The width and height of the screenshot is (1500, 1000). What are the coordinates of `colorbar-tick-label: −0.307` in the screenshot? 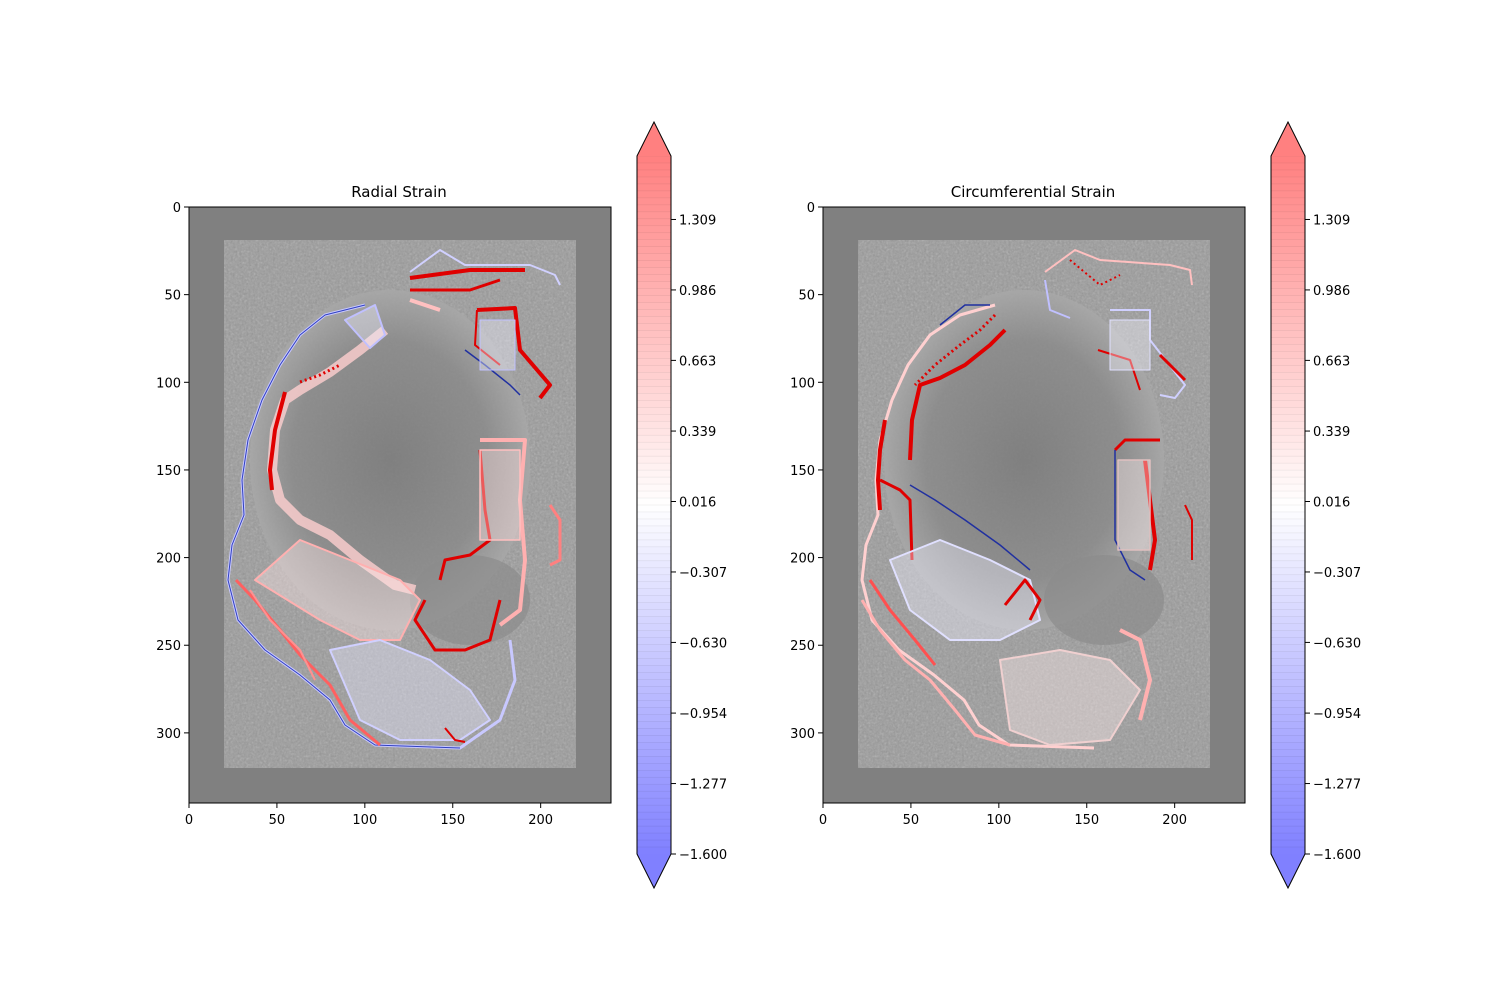 It's located at (703, 573).